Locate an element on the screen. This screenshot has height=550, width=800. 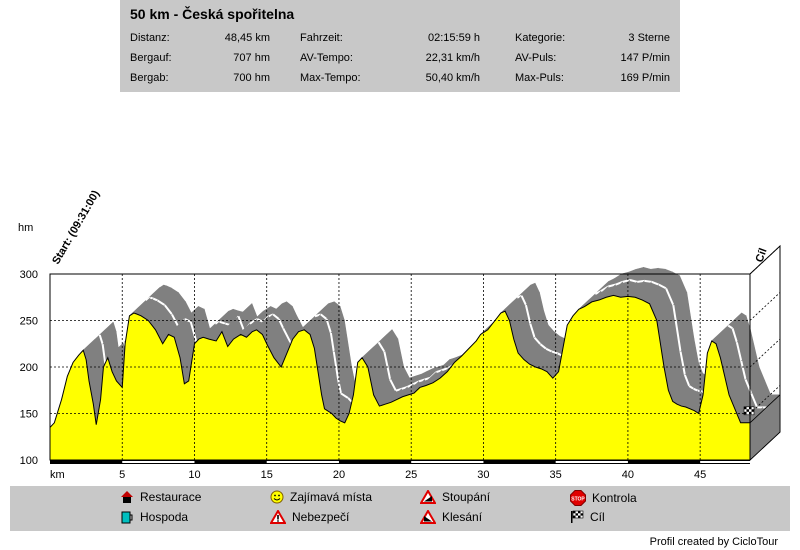
route-title: 50 km - Česká spořitelna is located at coordinates (212, 14).